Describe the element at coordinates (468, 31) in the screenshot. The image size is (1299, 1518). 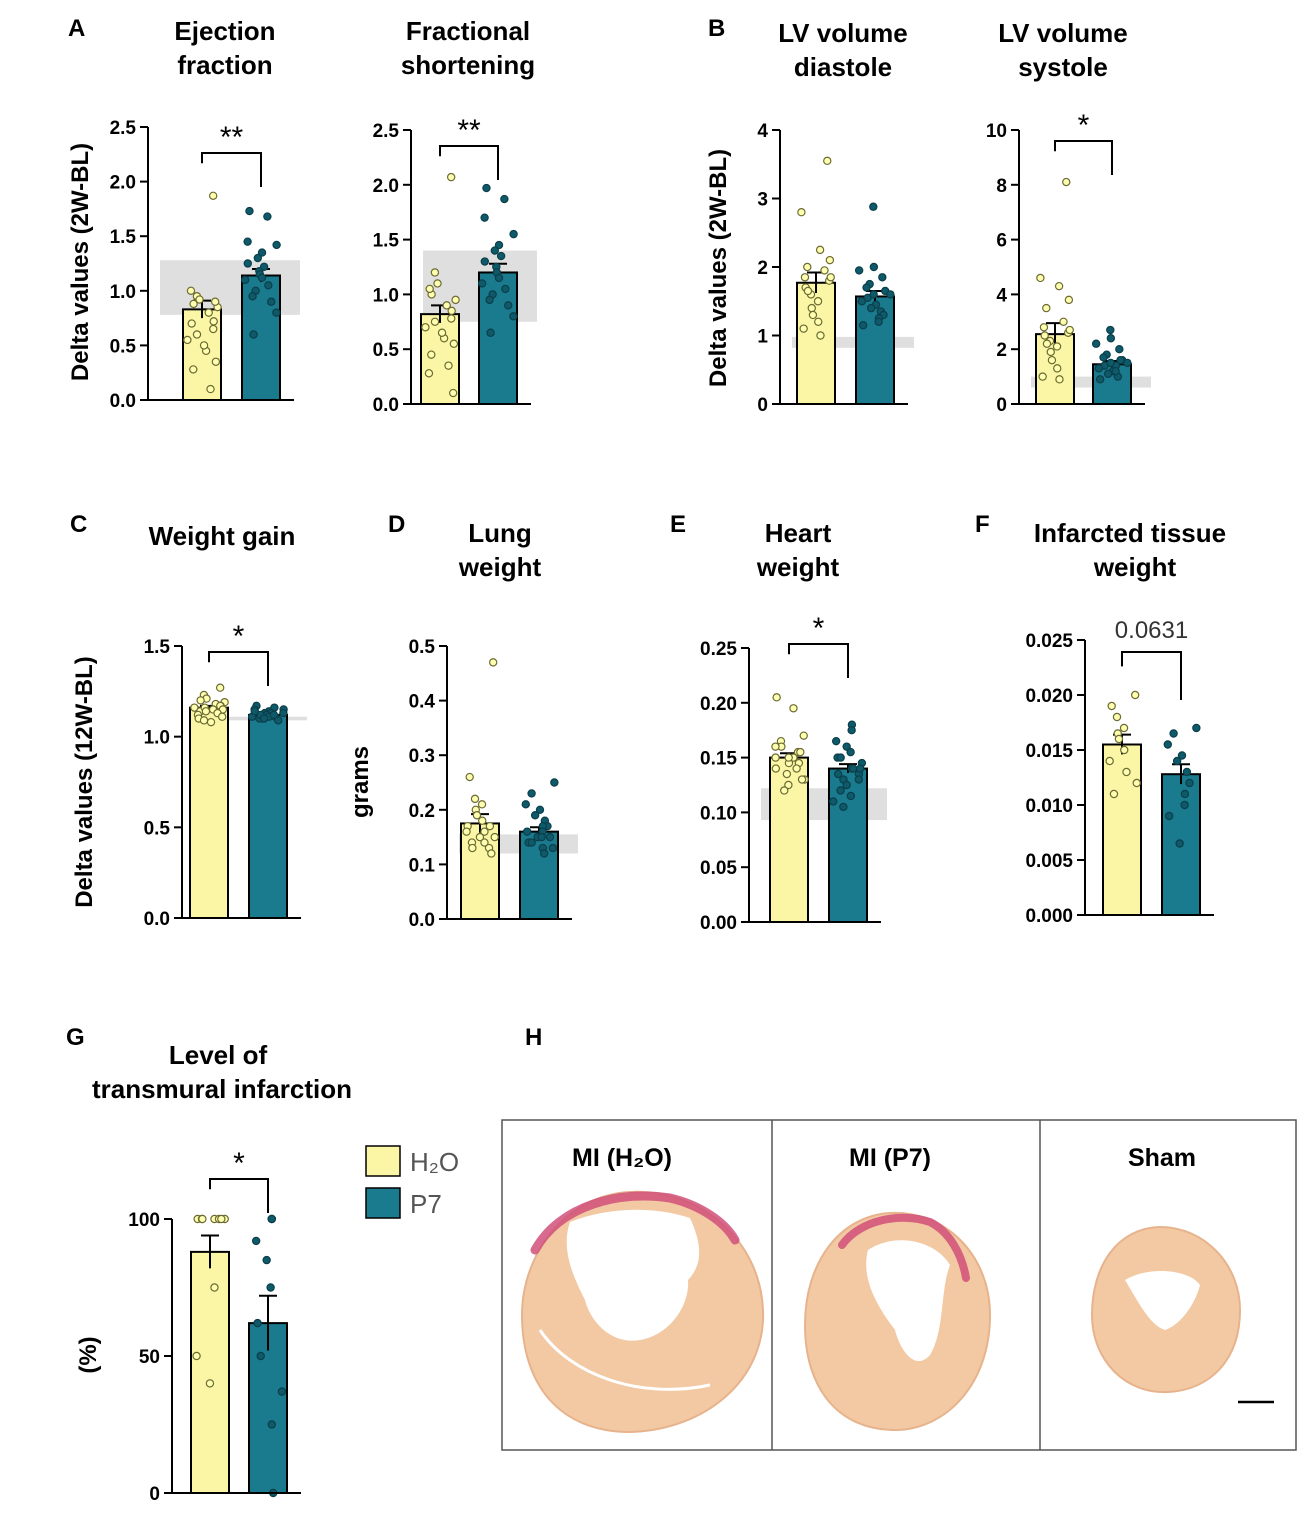
I see `chart-title-line1: Fractional` at that location.